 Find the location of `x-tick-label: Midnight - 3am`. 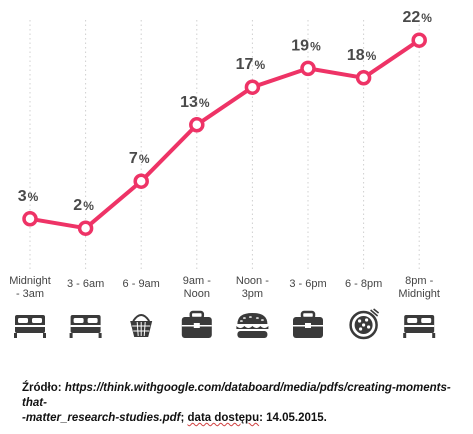

x-tick-label: Midnight - 3am is located at coordinates (30, 287).